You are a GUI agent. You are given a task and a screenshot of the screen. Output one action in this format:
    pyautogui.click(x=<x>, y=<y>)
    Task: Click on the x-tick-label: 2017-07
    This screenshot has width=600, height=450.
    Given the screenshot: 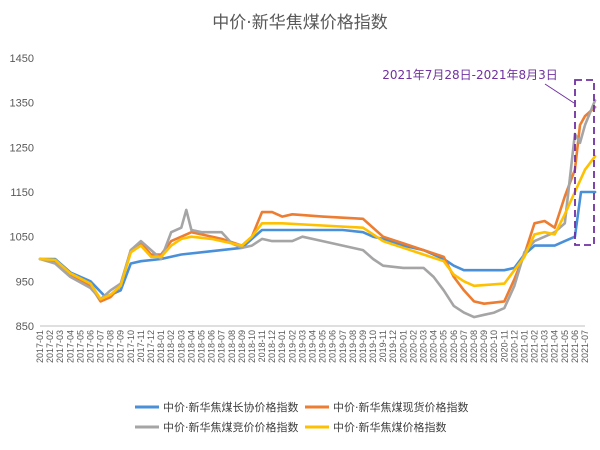 What is the action you would take?
    pyautogui.click(x=101, y=346)
    